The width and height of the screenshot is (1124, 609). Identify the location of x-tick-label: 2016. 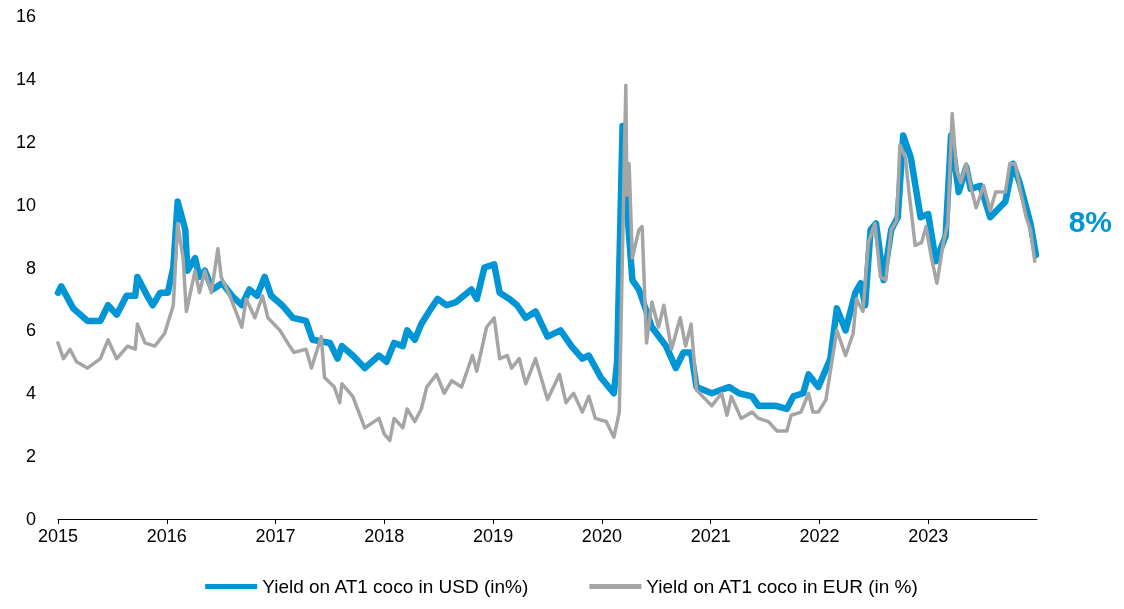
(166, 536).